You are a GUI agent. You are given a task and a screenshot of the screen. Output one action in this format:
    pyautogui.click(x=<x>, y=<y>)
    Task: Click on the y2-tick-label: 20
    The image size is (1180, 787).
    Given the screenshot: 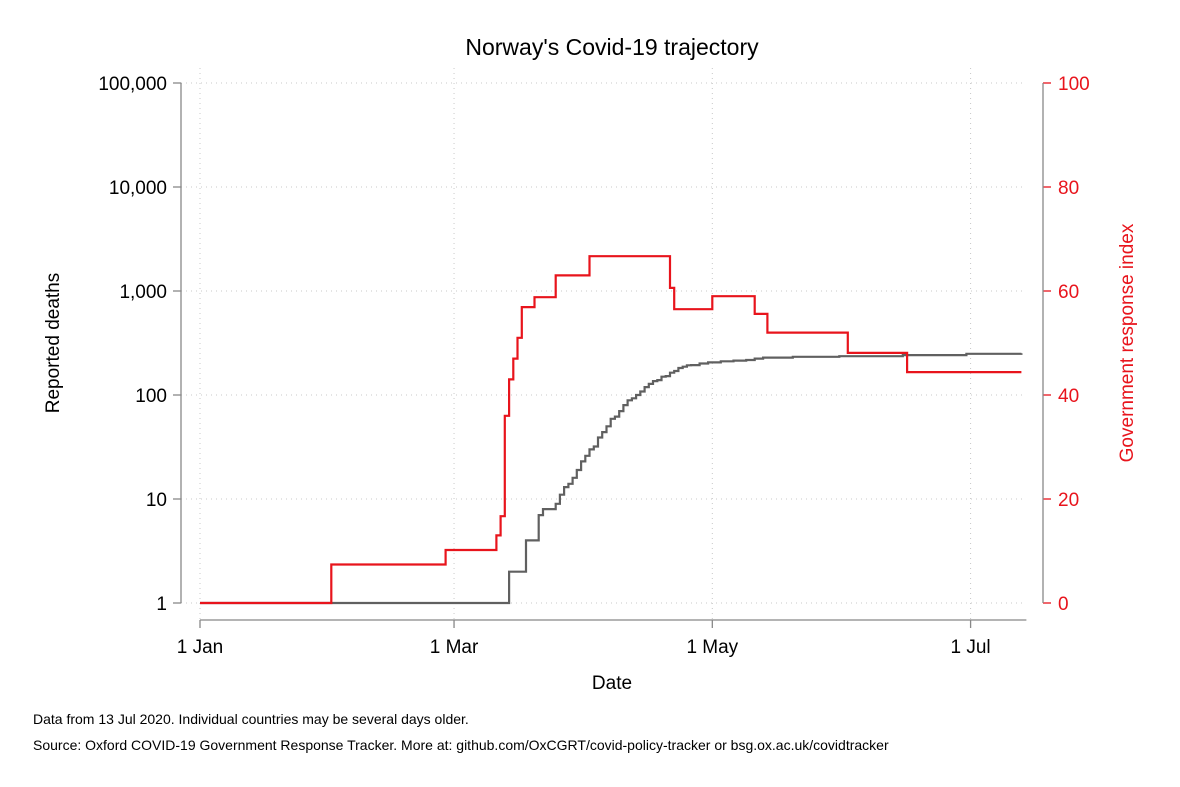 What is the action you would take?
    pyautogui.click(x=1068, y=500)
    